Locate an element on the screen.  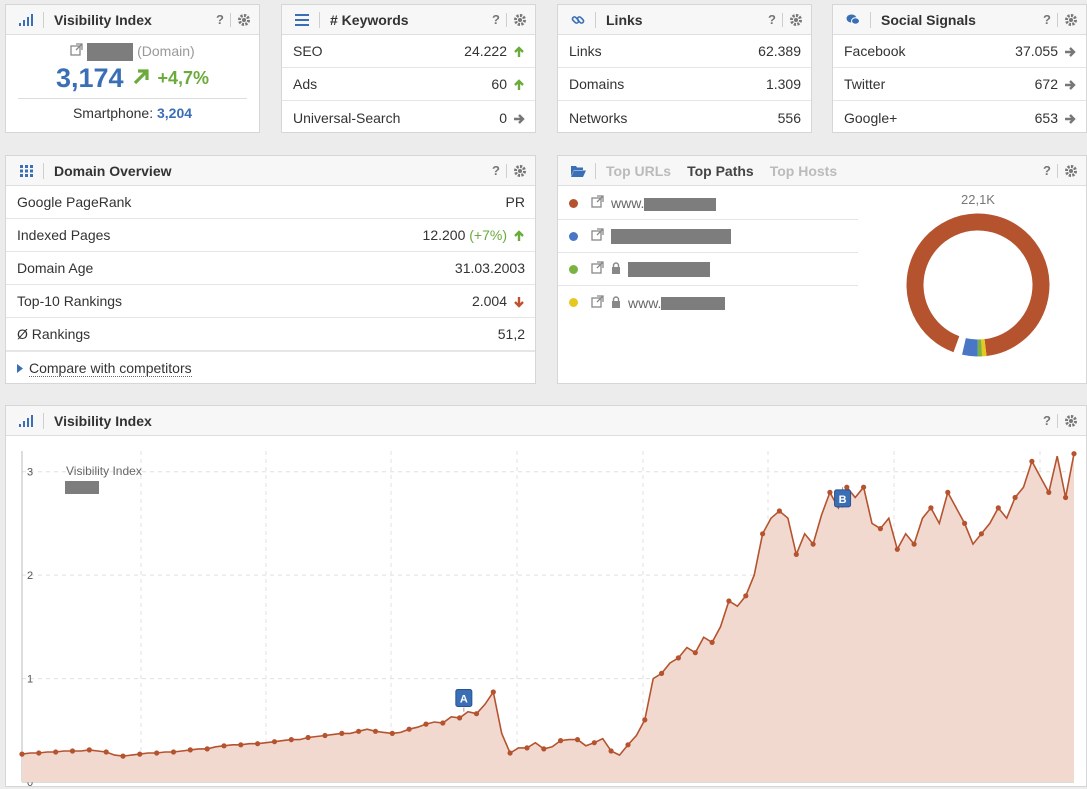
social-row-googleplus: Google+ 653 is located at coordinates (959, 117).